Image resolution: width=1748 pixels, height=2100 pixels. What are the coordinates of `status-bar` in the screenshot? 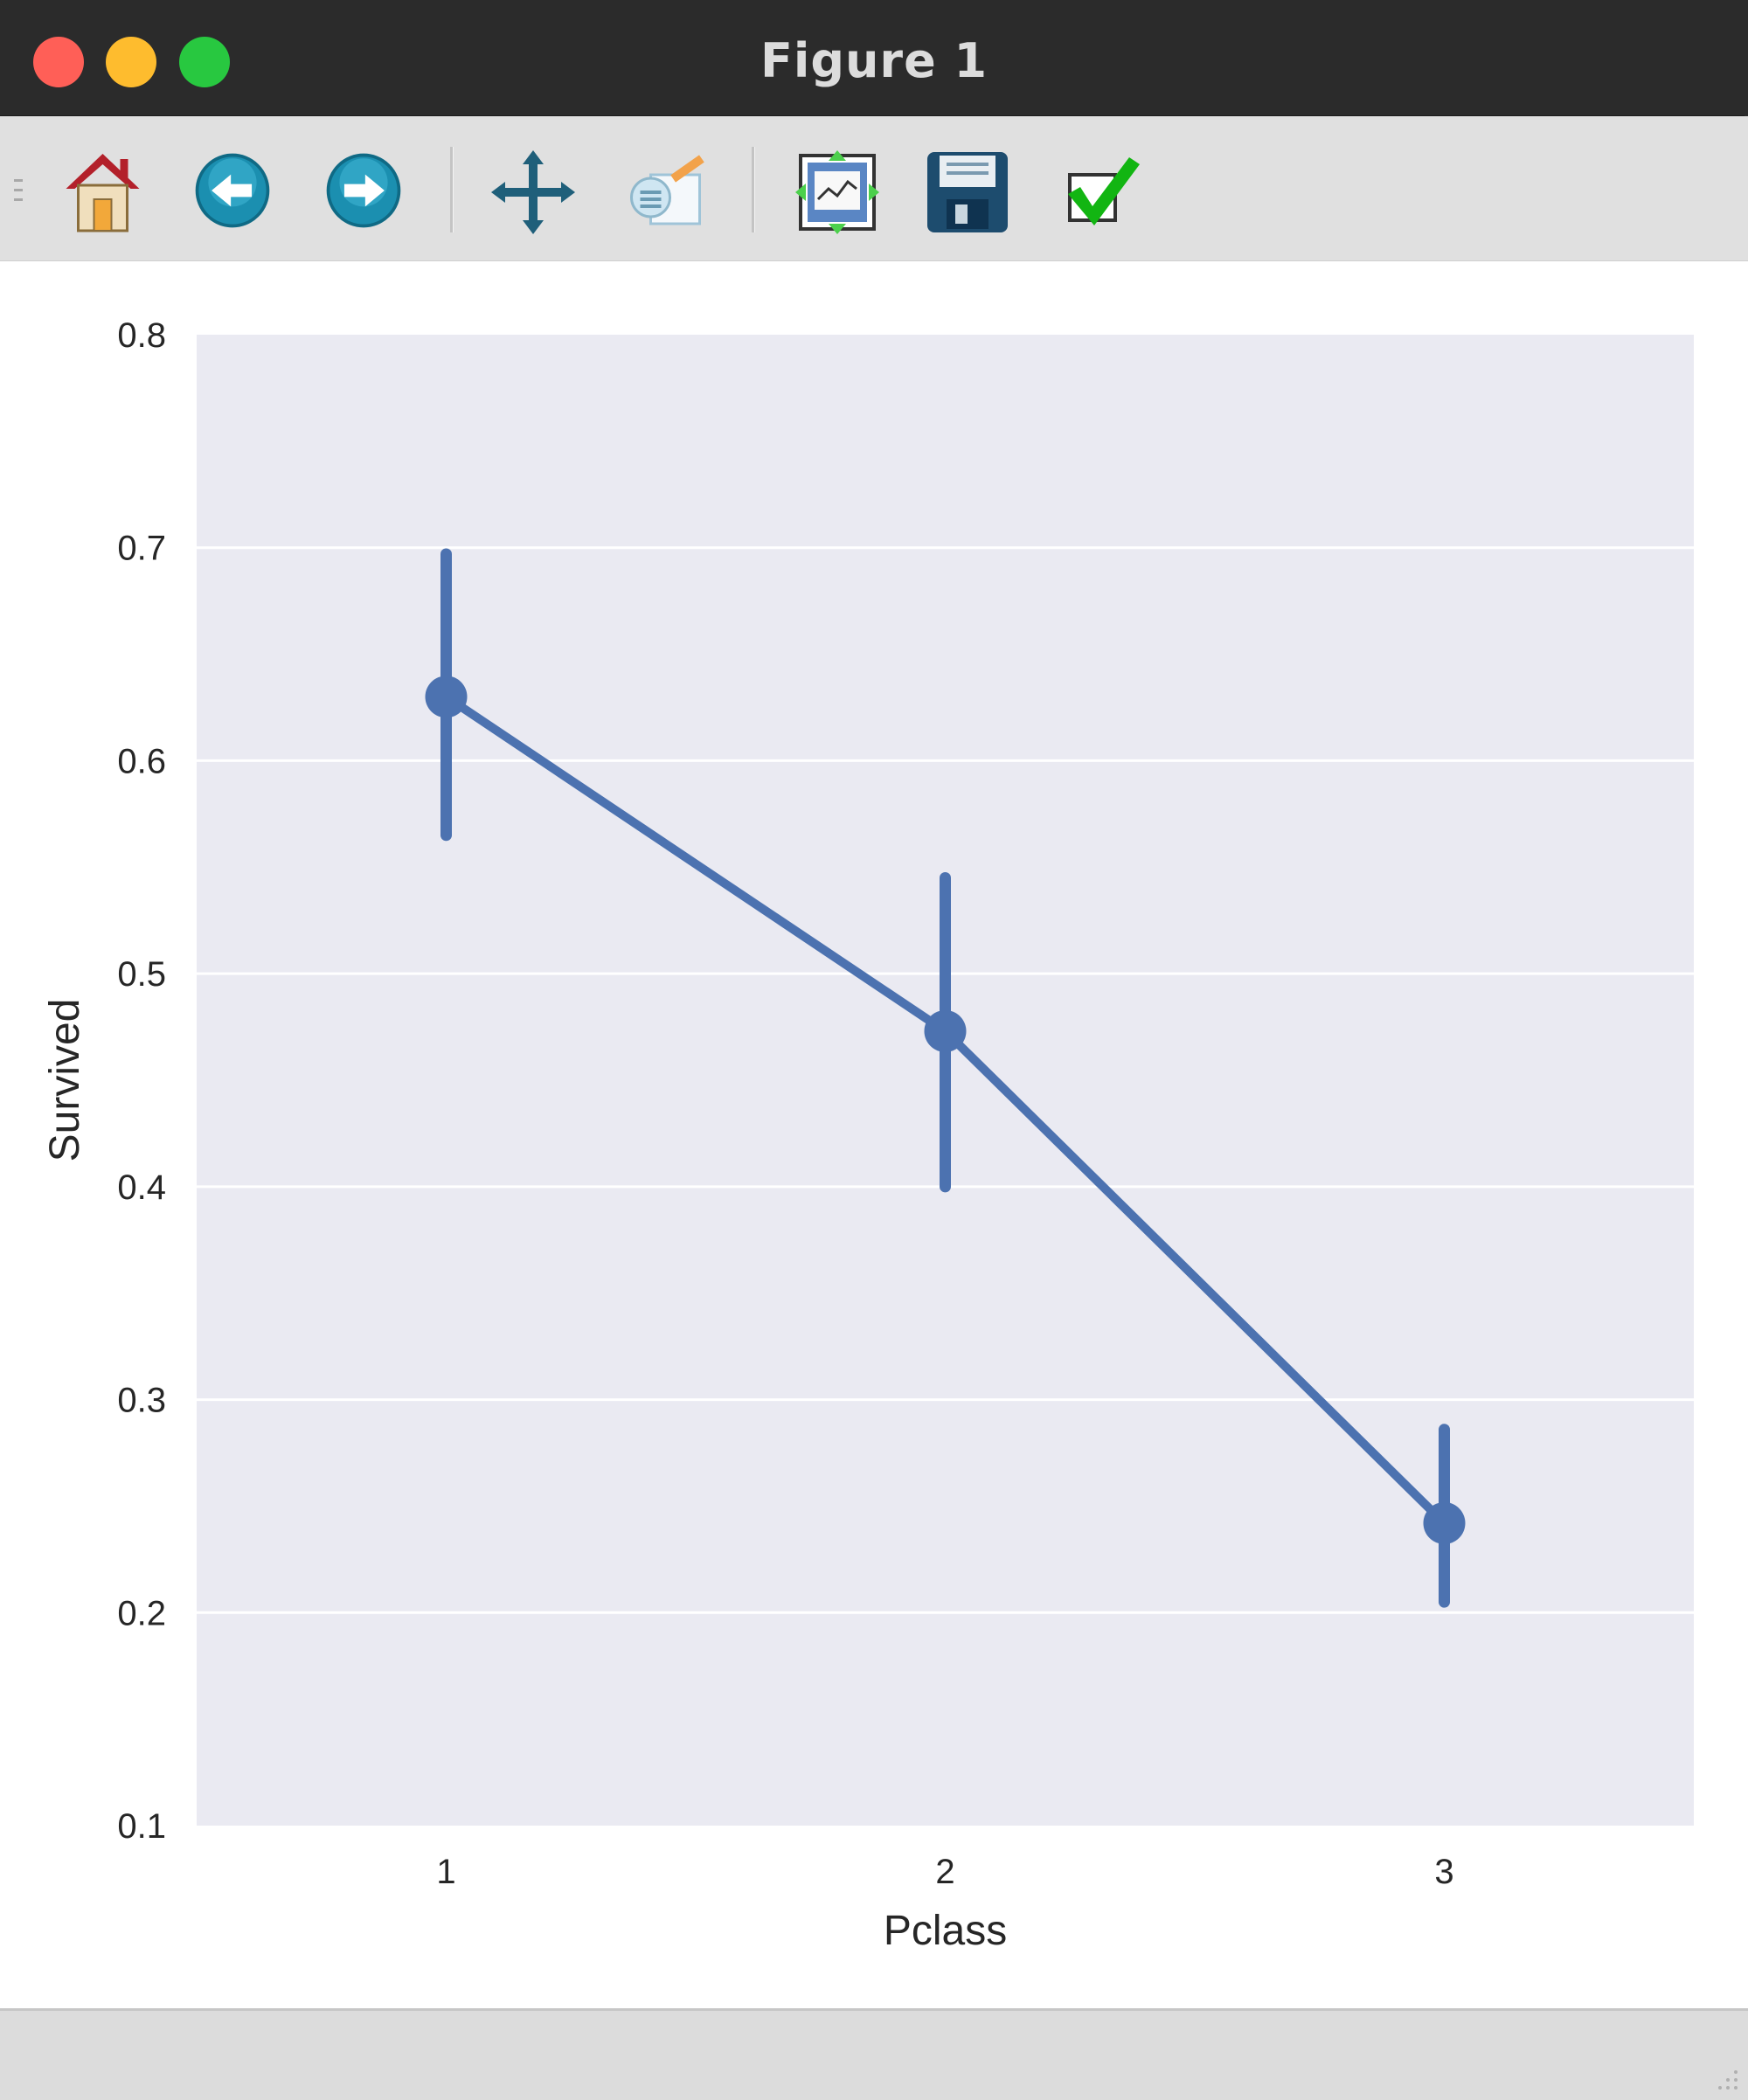 It's located at (874, 2054).